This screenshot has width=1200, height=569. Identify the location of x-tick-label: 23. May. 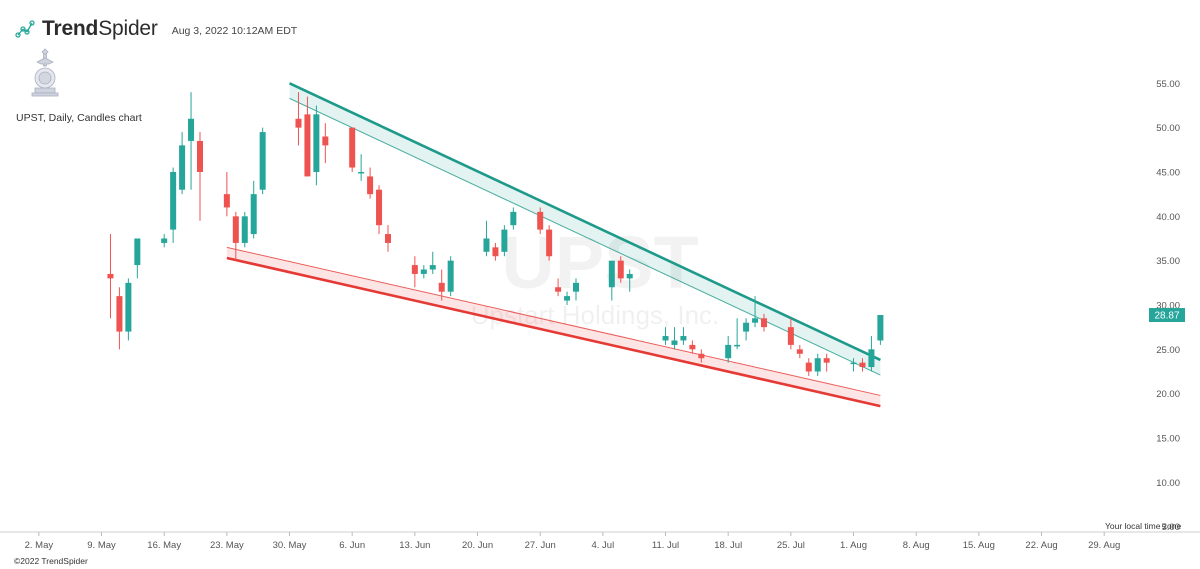
(227, 545).